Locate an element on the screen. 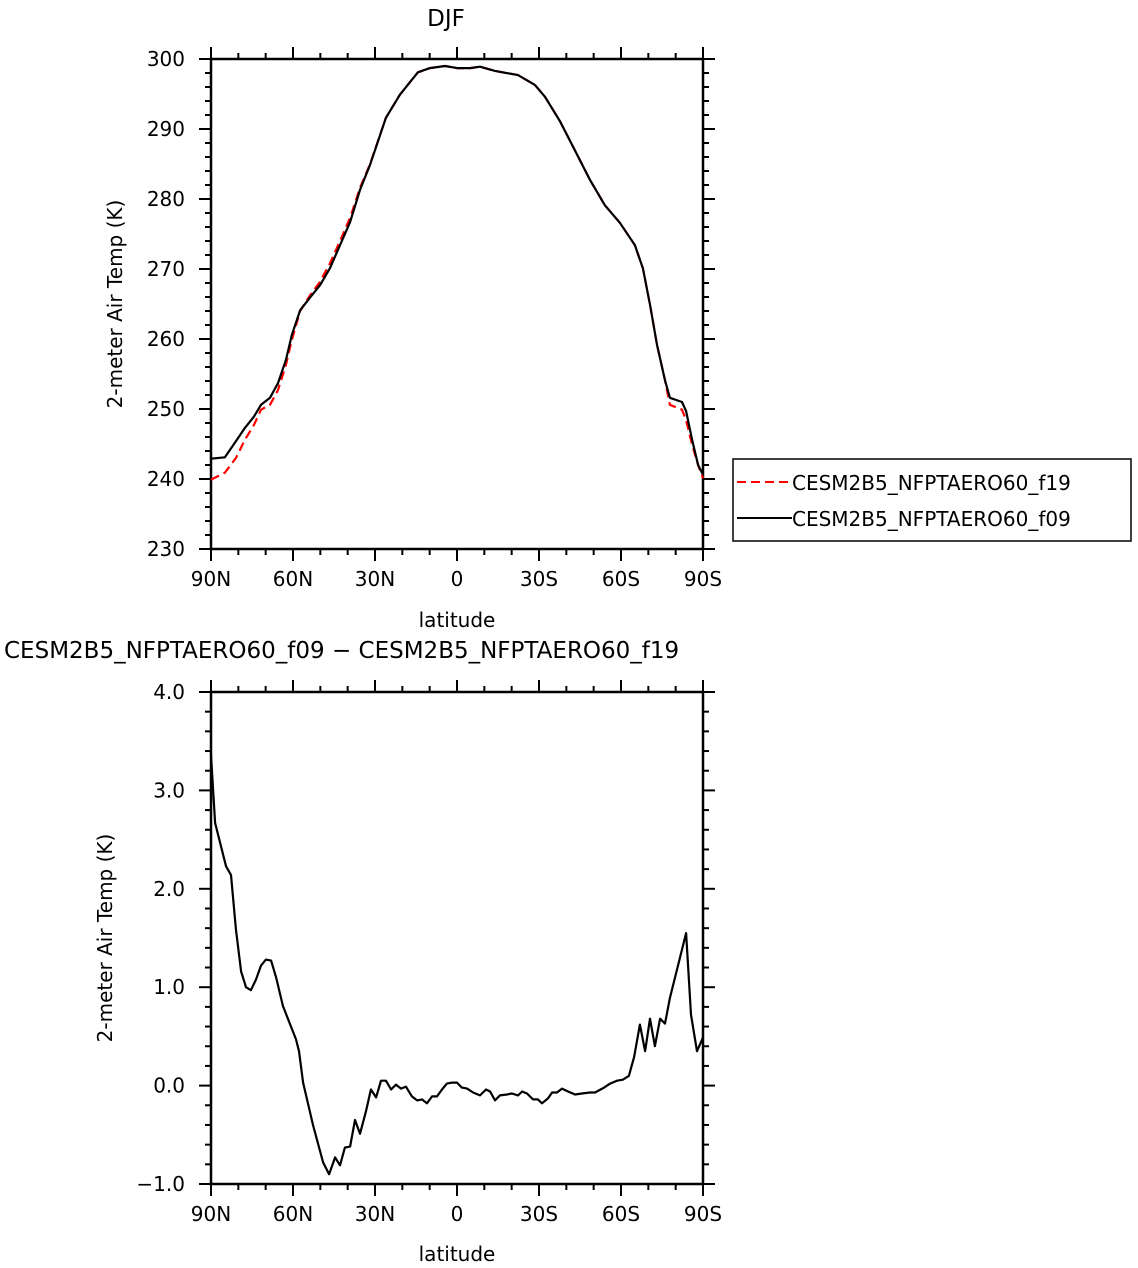 This screenshot has width=1138, height=1268. top-x-tick-label: 90N is located at coordinates (211, 579).